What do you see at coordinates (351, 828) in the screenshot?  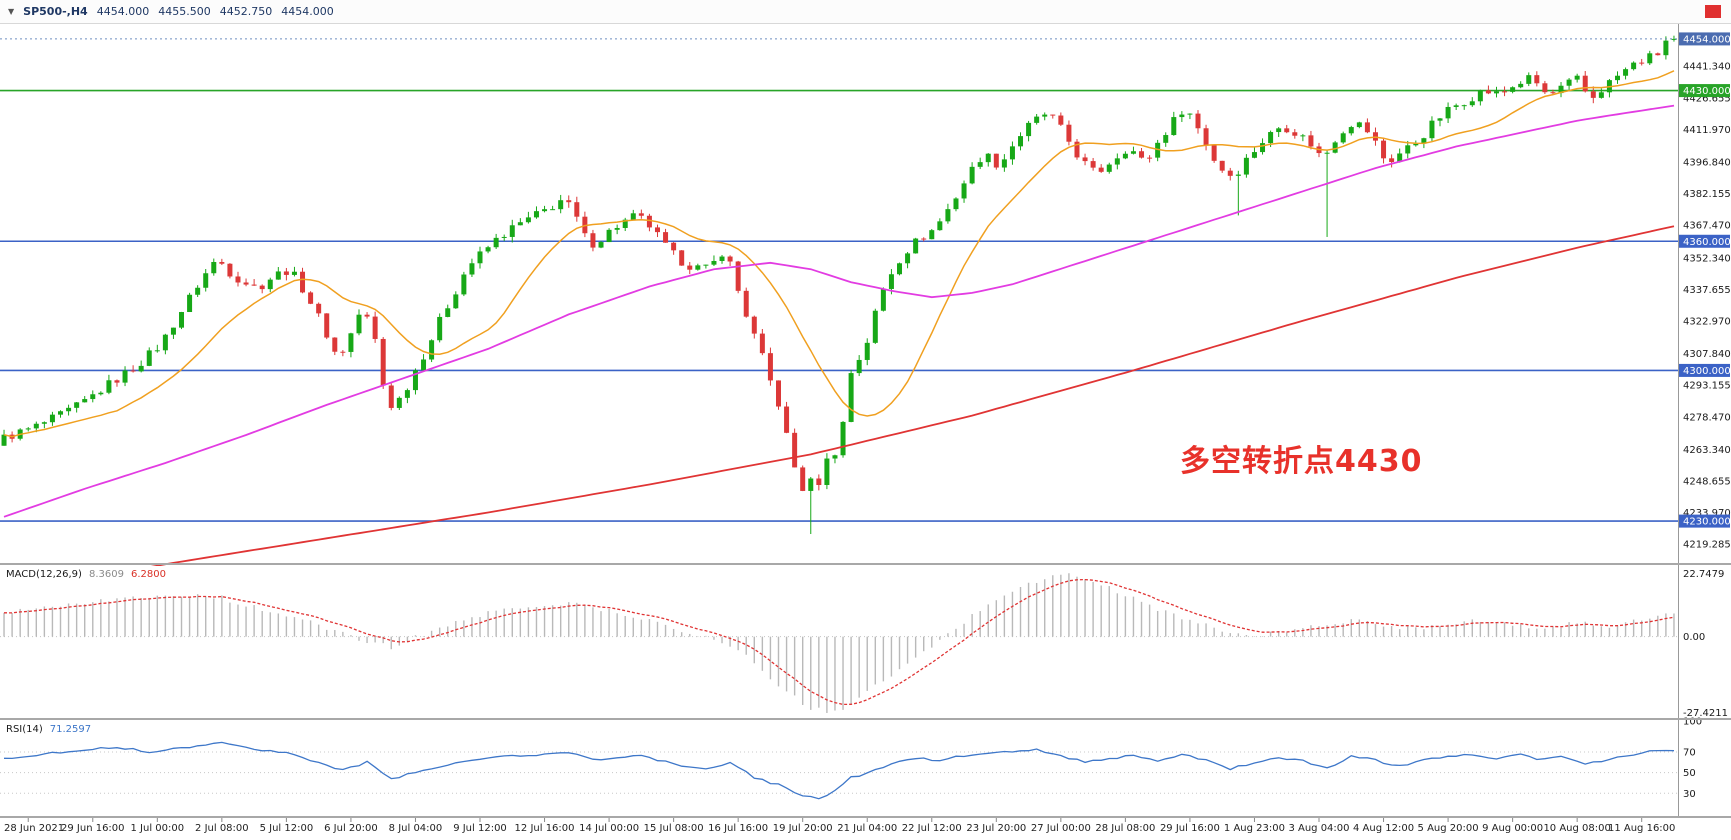 I see `time-axis-label: 6 Jul 20:00` at bounding box center [351, 828].